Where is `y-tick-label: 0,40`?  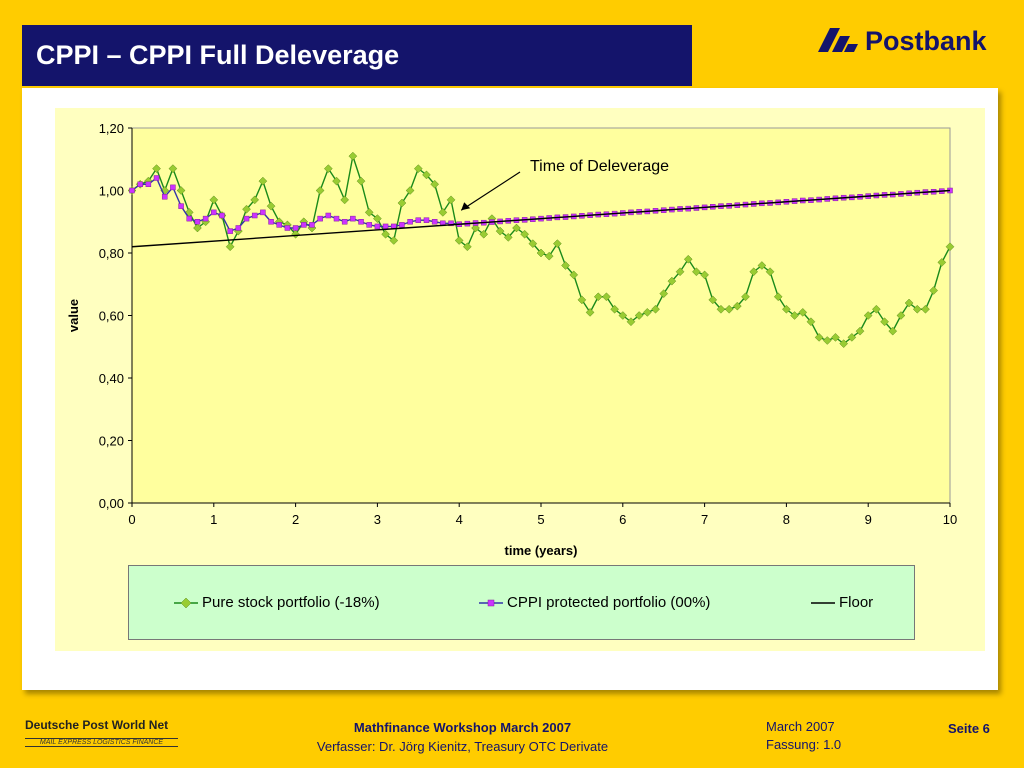 y-tick-label: 0,40 is located at coordinates (111, 378).